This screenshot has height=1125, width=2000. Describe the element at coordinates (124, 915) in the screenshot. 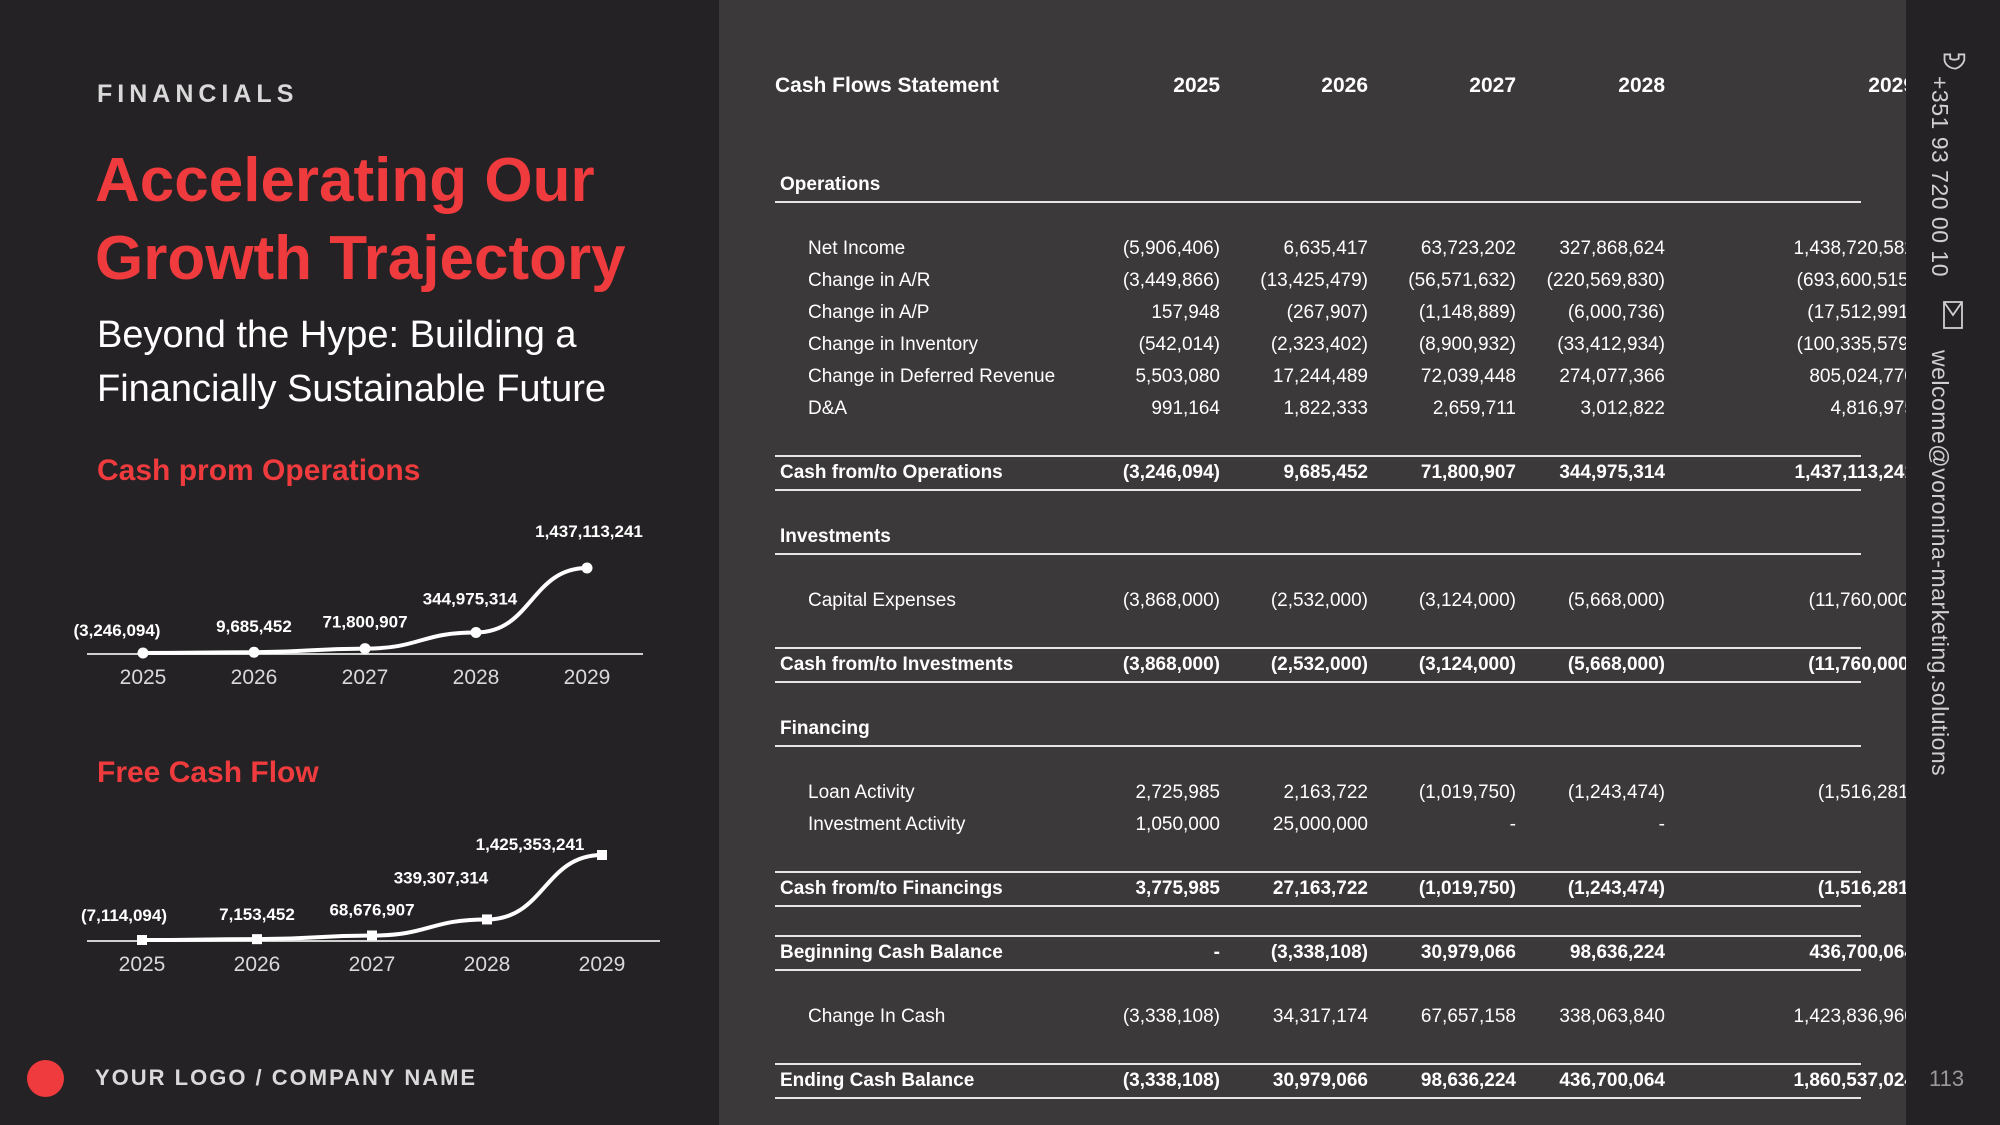

I see `data-label: (7,114,094)` at that location.